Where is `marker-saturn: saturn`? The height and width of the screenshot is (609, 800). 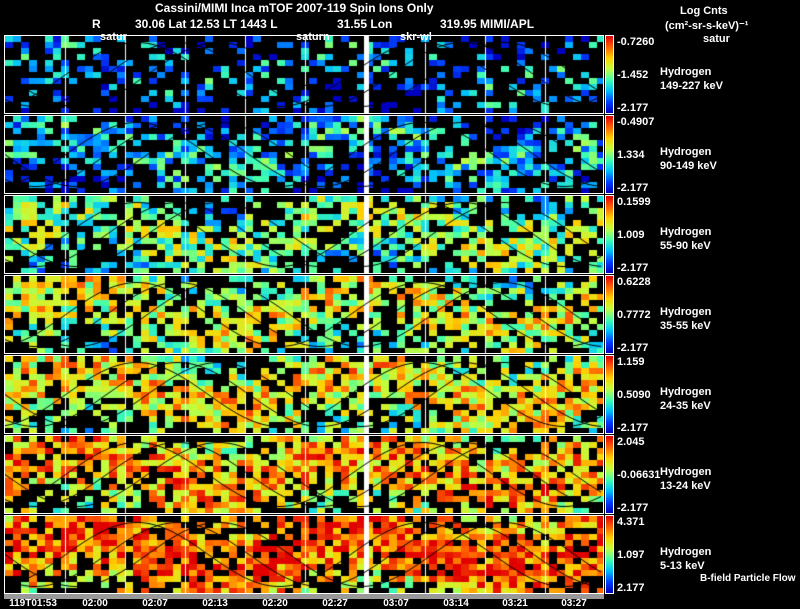
marker-saturn: saturn is located at coordinates (313, 37).